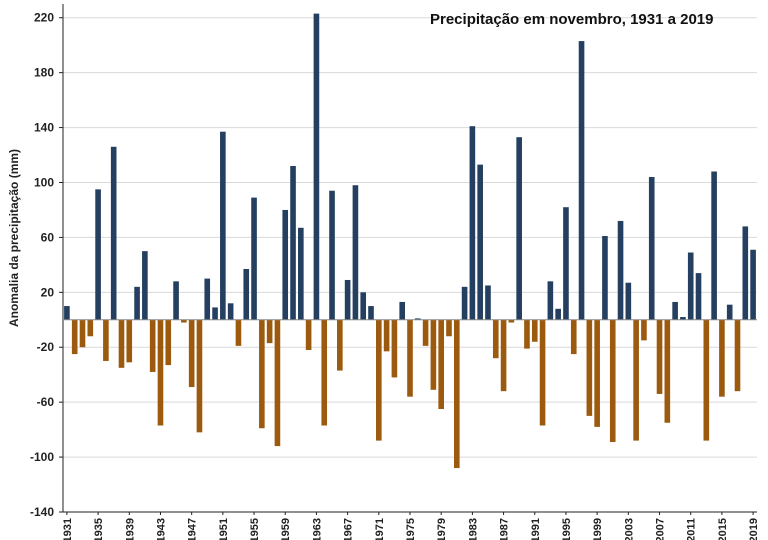  I want to click on y-tick-label: 220, so click(44, 18).